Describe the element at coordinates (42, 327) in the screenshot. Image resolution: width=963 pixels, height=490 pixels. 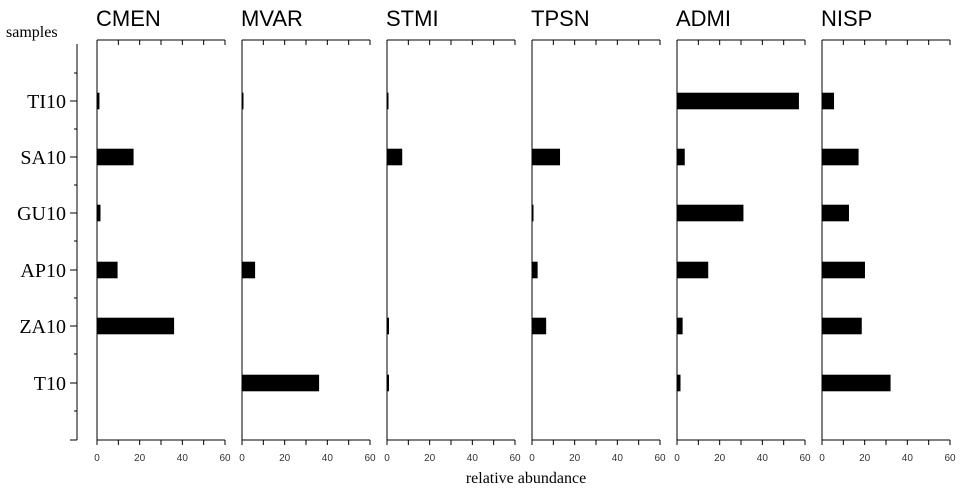
I see `sample-label: ZA10` at that location.